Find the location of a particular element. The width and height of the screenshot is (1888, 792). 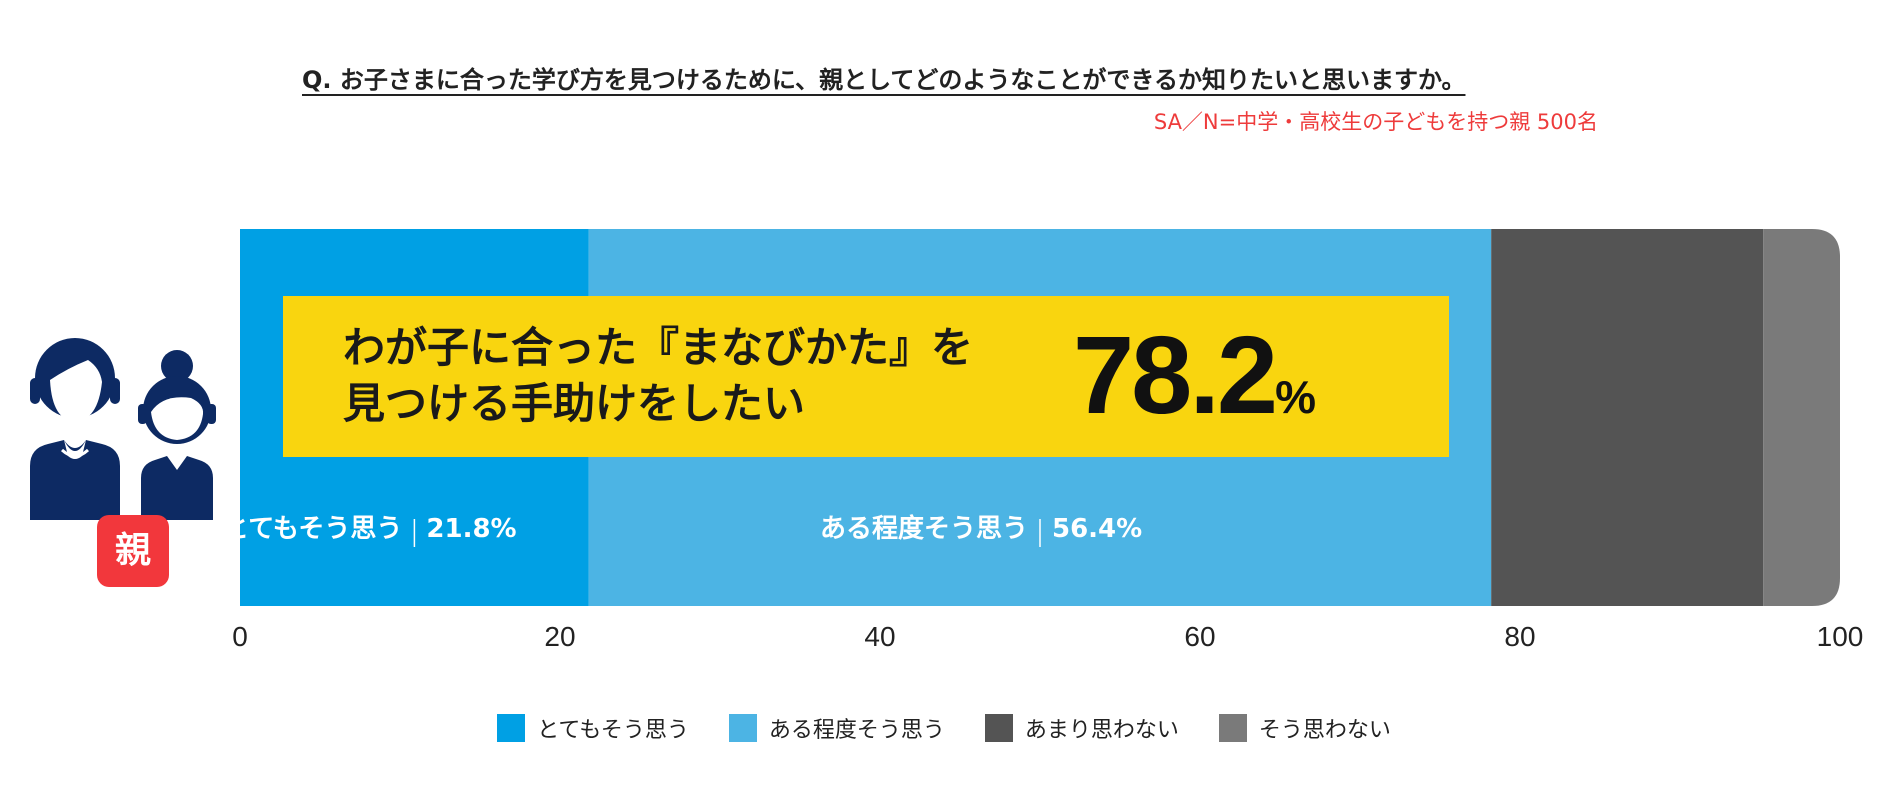

x-tick-label-60: 60 is located at coordinates (1199, 636).